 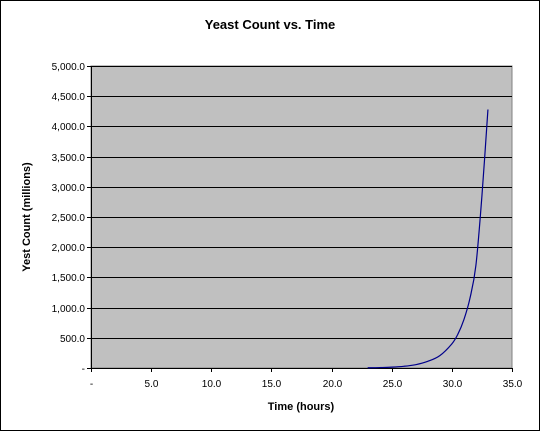 I want to click on x-tick-label: 25.0, so click(x=393, y=384).